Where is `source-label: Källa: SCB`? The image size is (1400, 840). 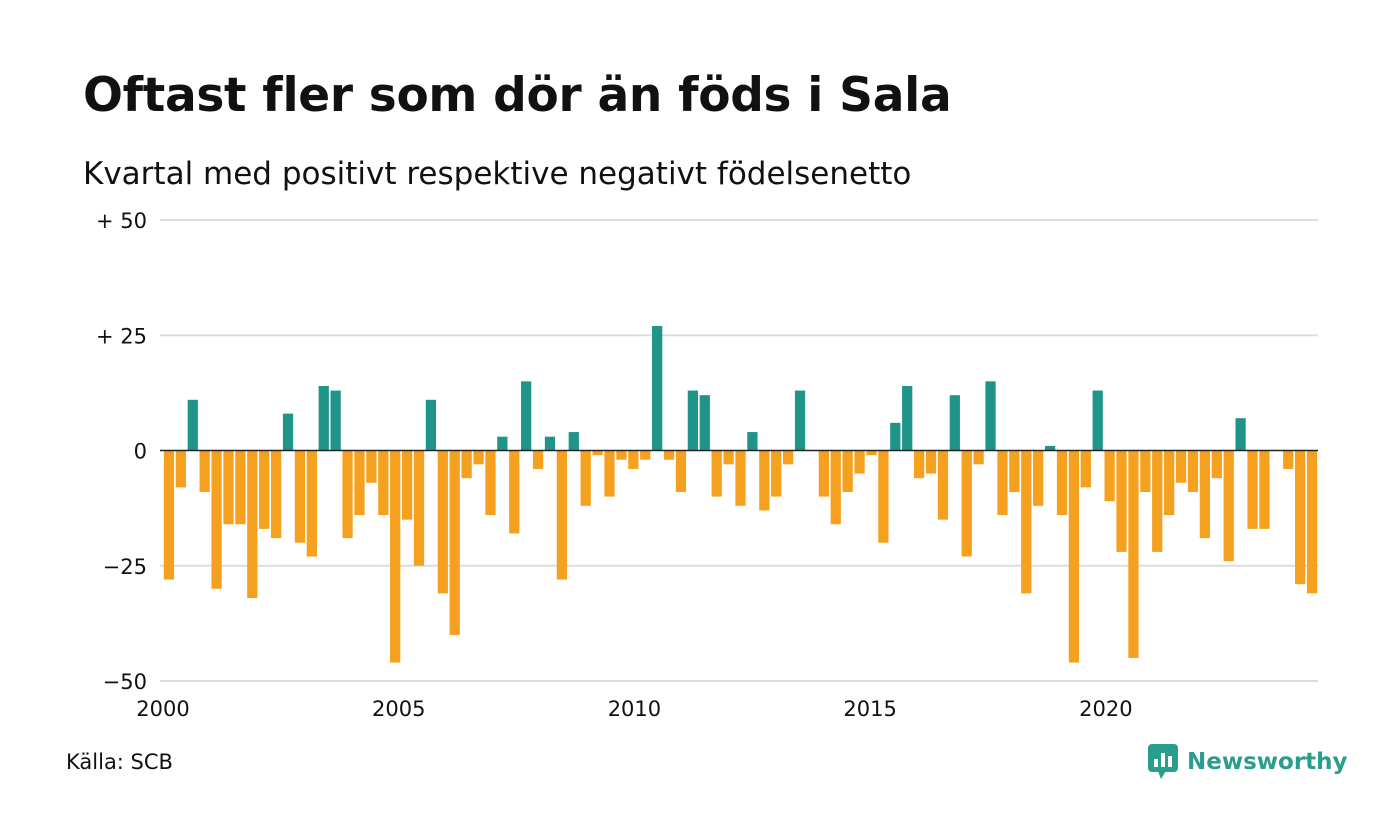 source-label: Källa: SCB is located at coordinates (119, 762).